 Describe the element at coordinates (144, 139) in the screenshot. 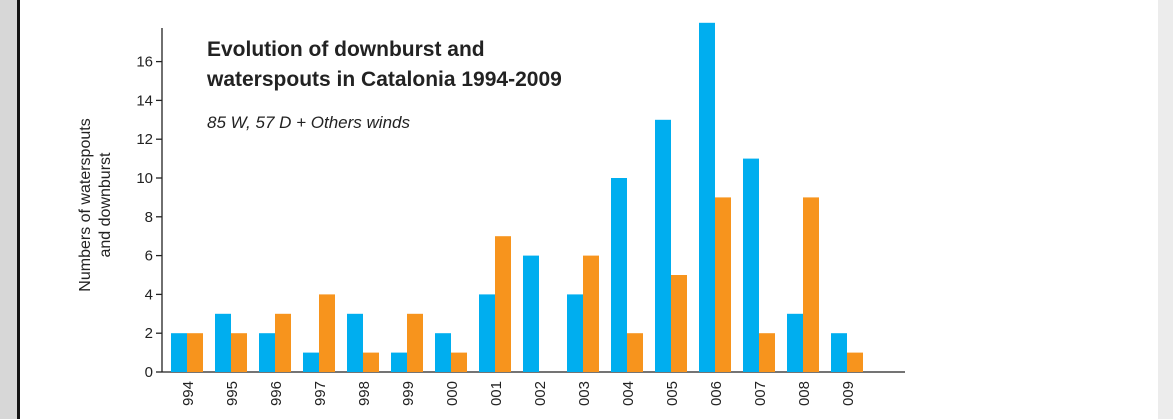

I see `y-tick-label: 12` at that location.